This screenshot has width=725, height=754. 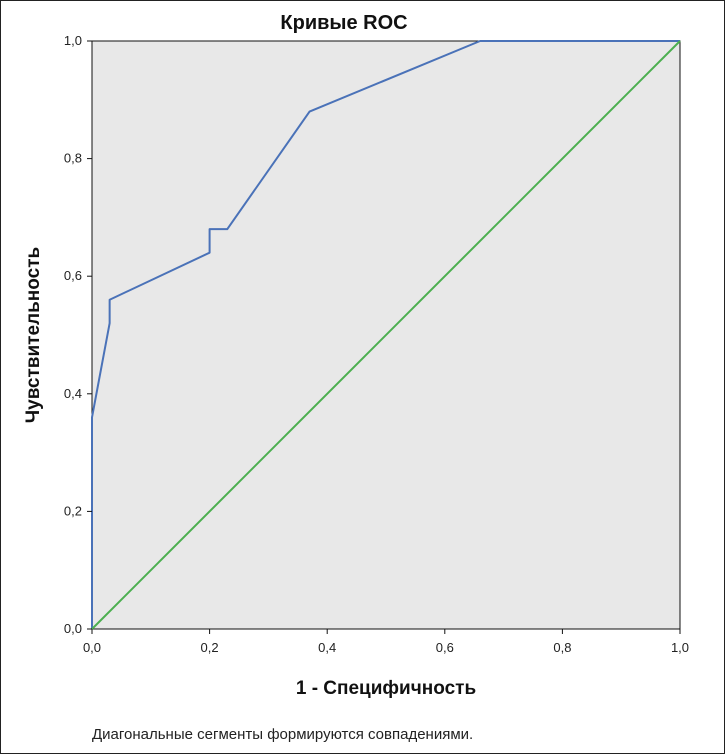 I want to click on y-tick-label: 0,2, so click(x=73, y=510).